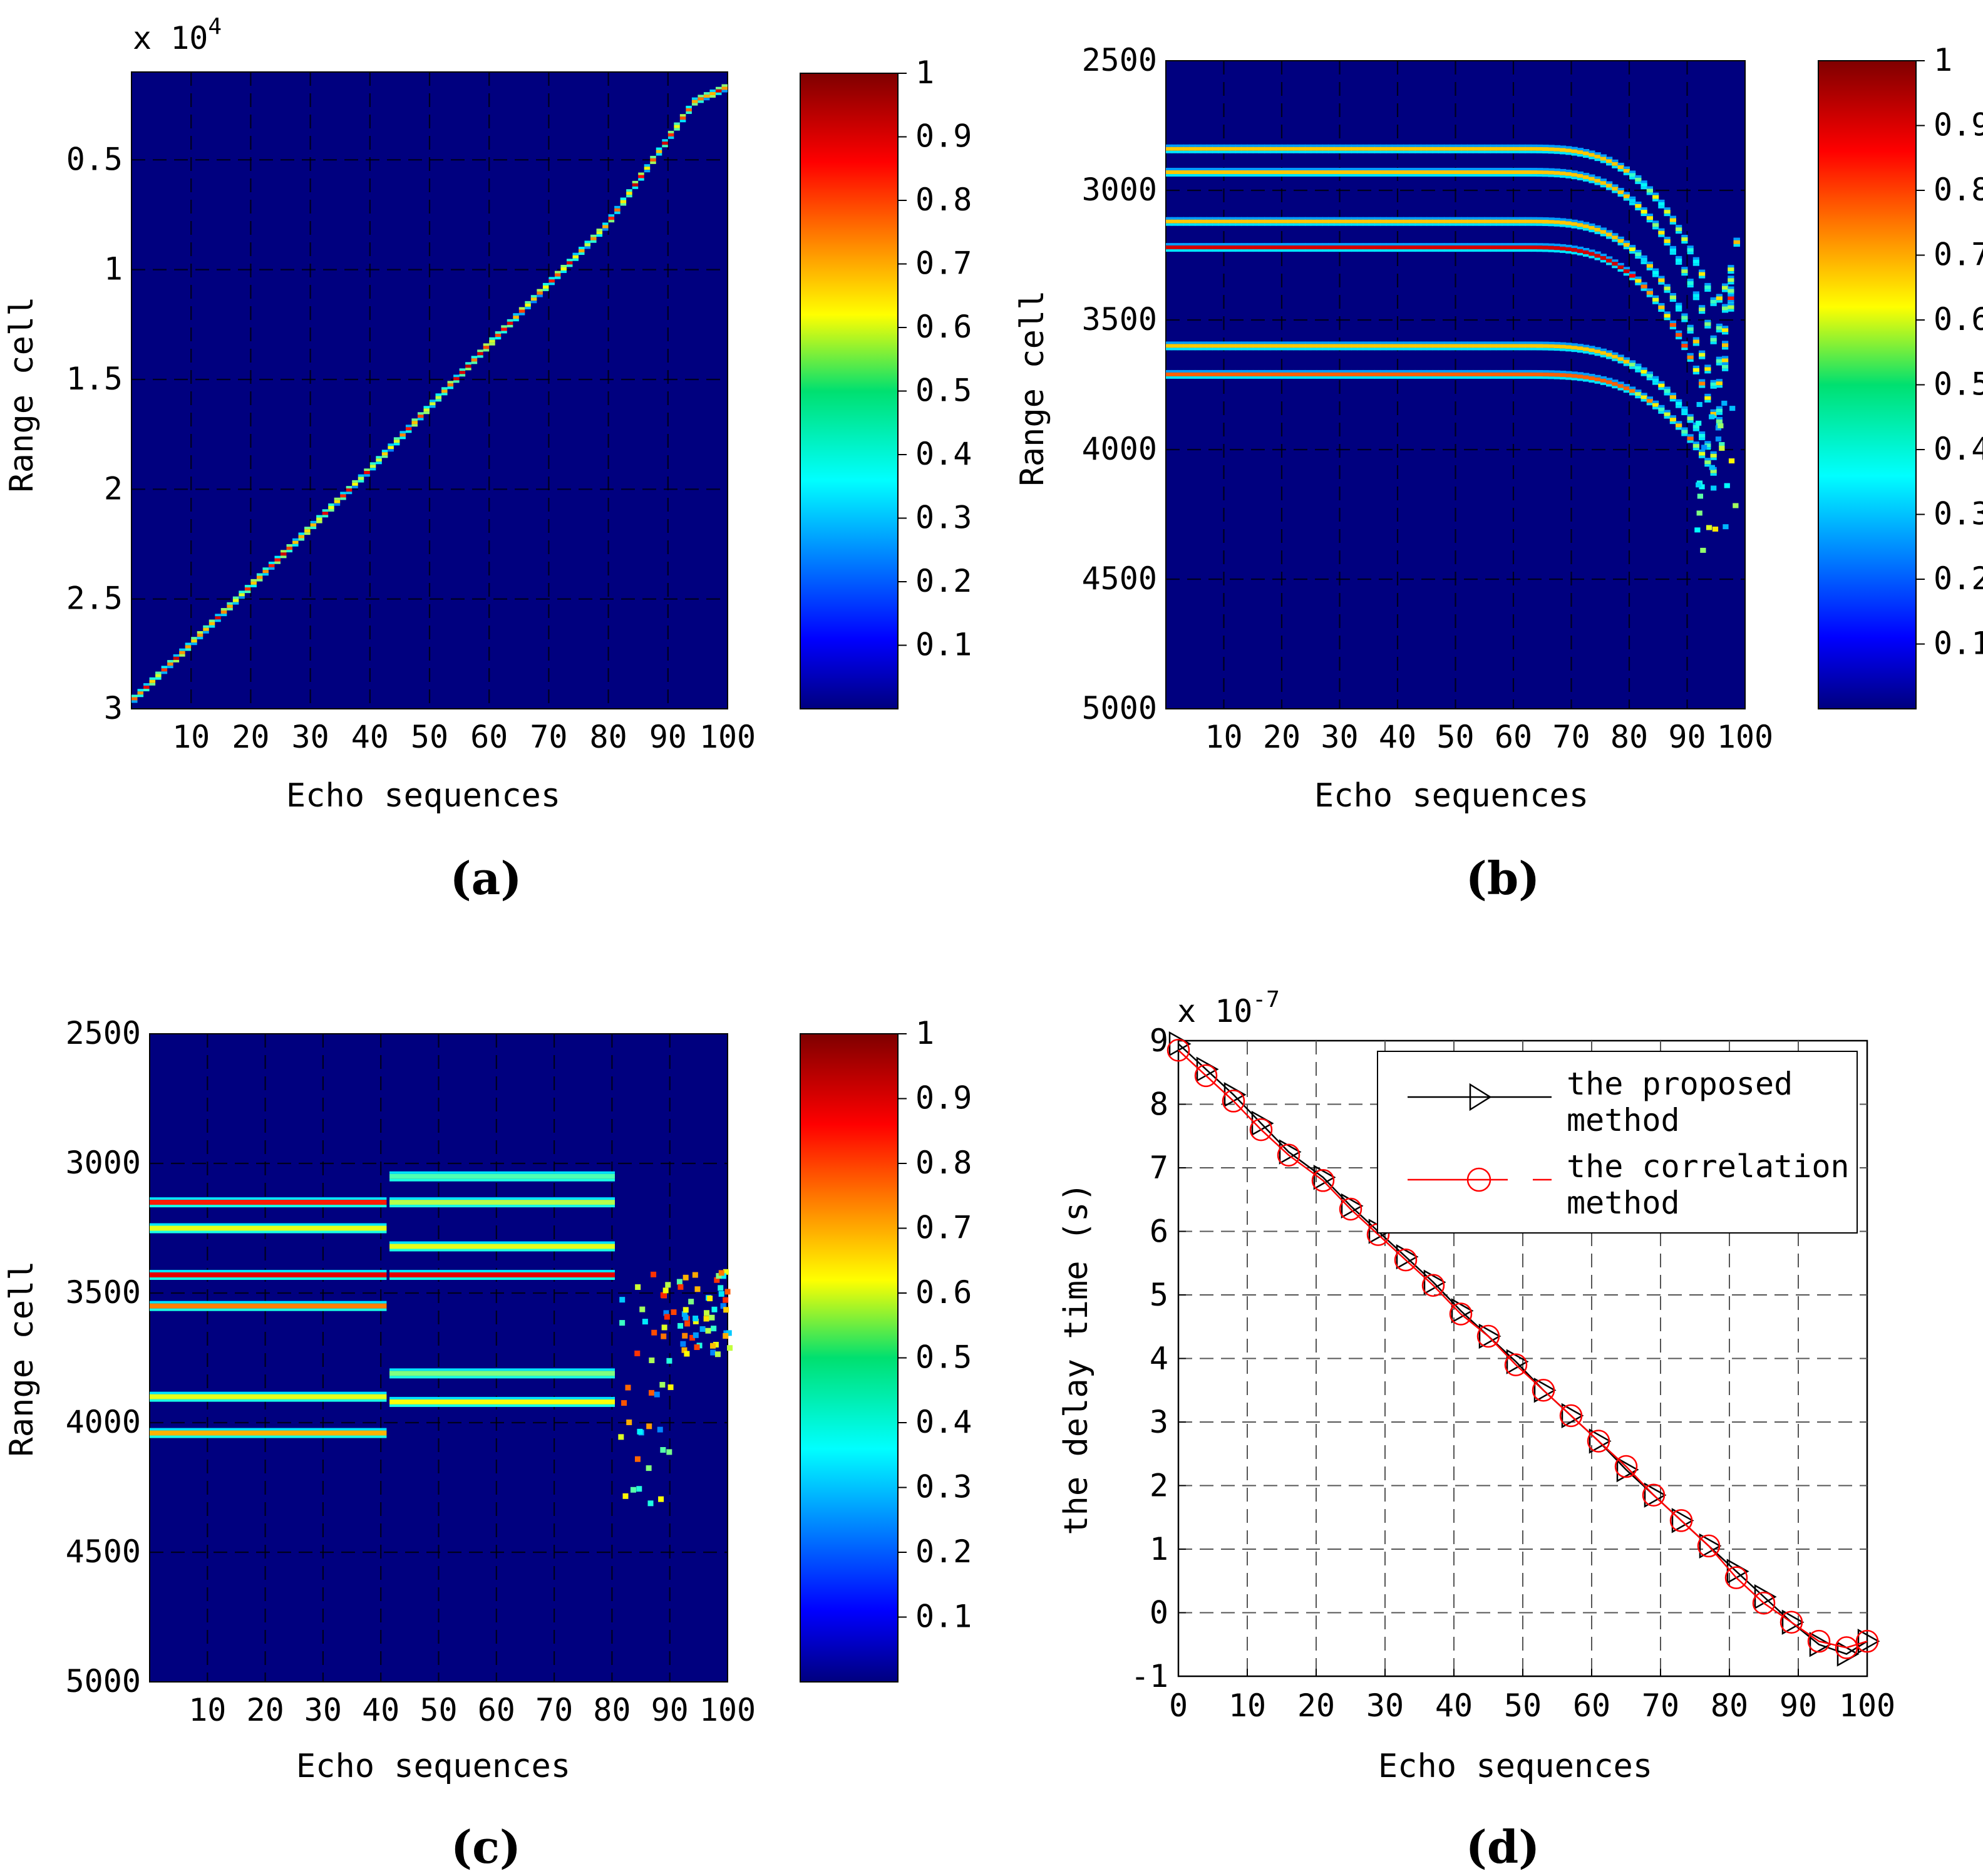  Describe the element at coordinates (1867, 384) in the screenshot. I see `colorbar-b` at that location.